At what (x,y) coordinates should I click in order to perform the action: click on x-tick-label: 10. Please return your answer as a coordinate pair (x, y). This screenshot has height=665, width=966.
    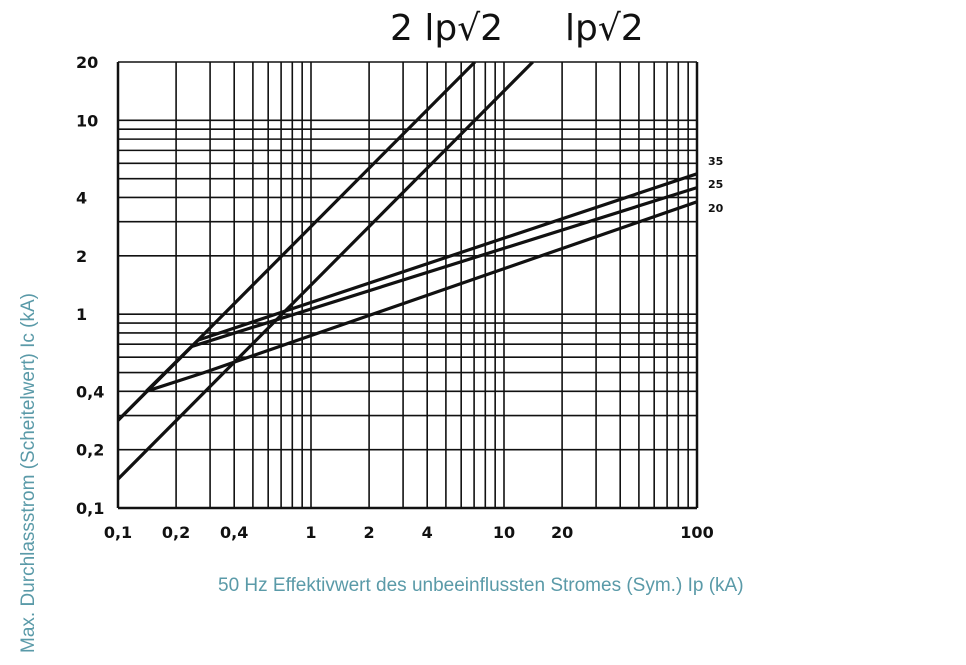
    Looking at the image, I should click on (504, 532).